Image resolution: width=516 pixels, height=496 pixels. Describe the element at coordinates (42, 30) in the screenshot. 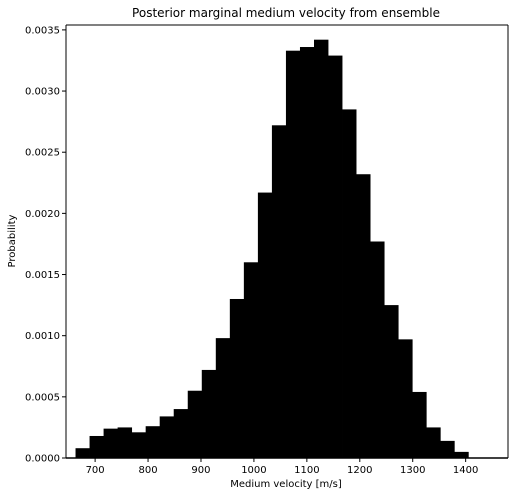

I see `y-tick-label: 0.0035` at that location.